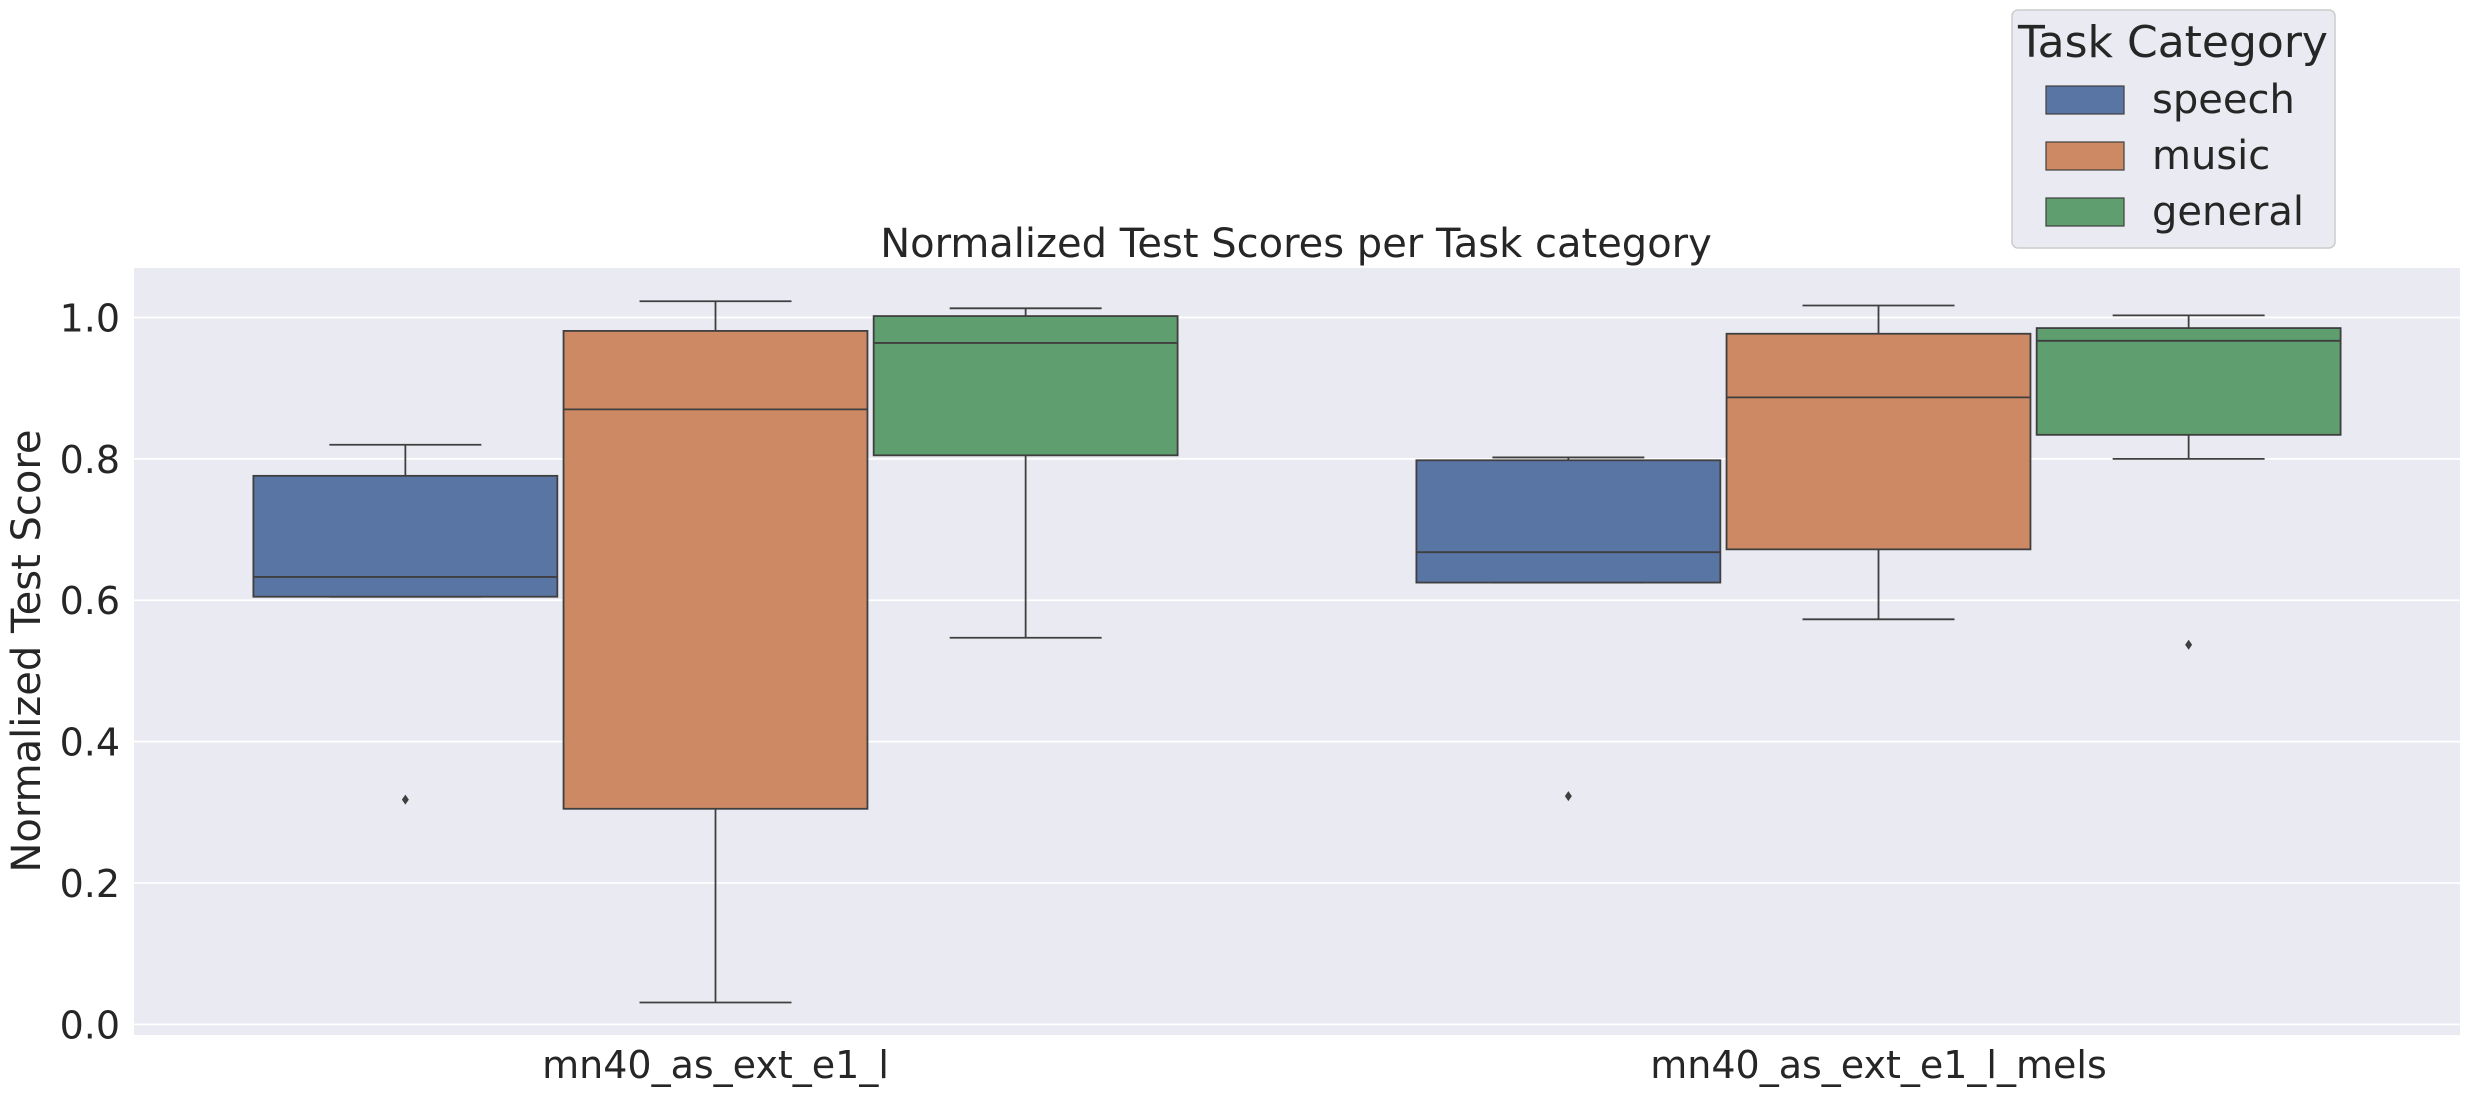 This screenshot has width=2466, height=1102. Describe the element at coordinates (2172, 42) in the screenshot. I see `legend-title: Task Category` at that location.